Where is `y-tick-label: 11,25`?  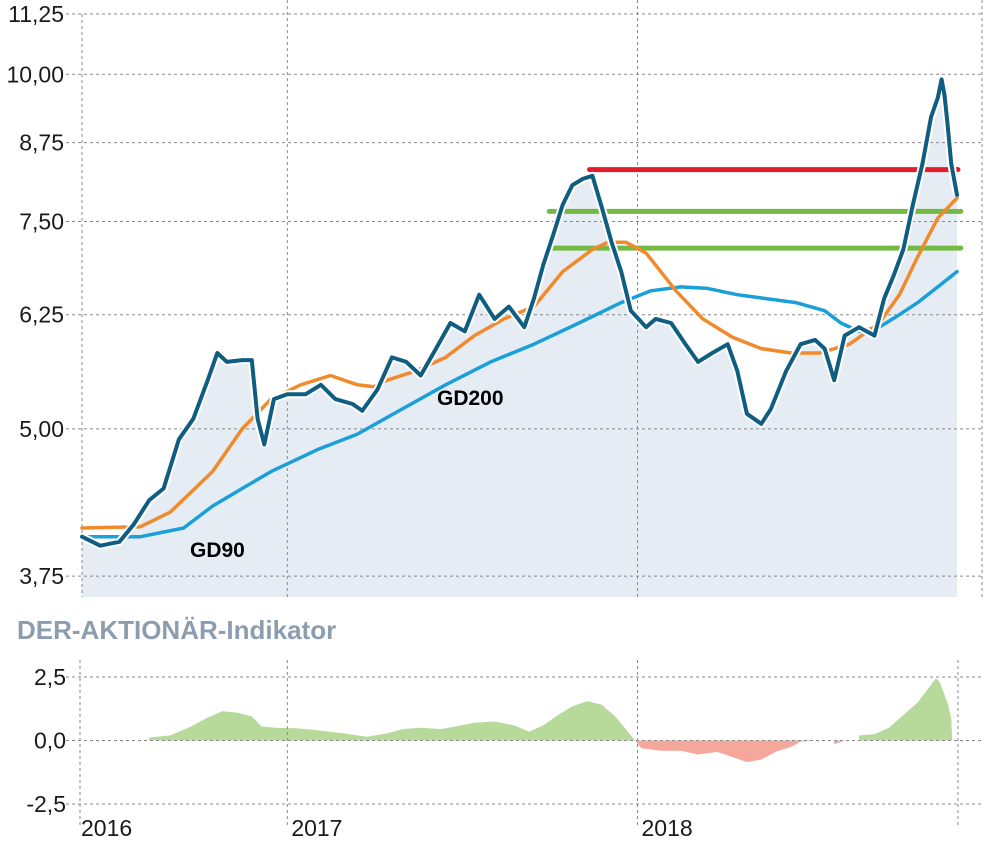
y-tick-label: 11,25 is located at coordinates (36, 14).